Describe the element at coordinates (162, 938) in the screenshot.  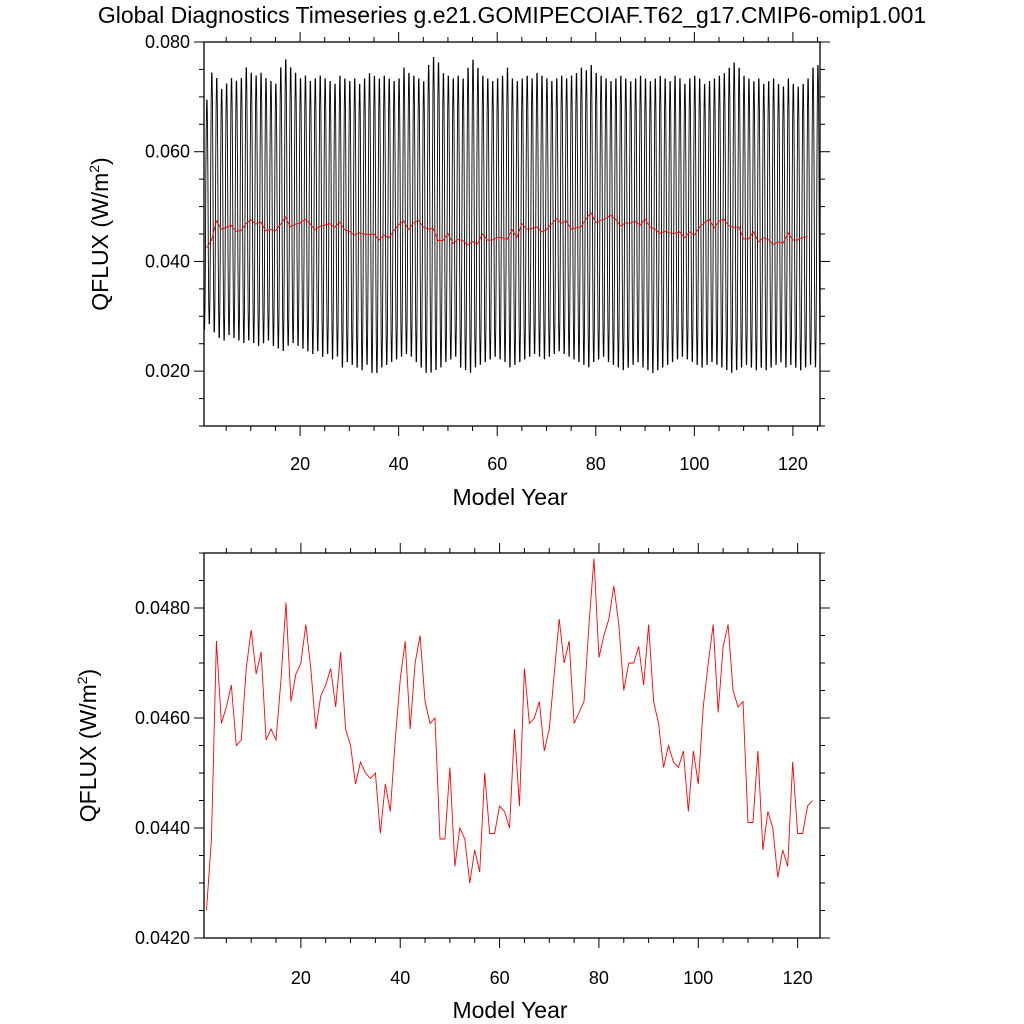
I see `y-tick-label: 0.0420` at that location.